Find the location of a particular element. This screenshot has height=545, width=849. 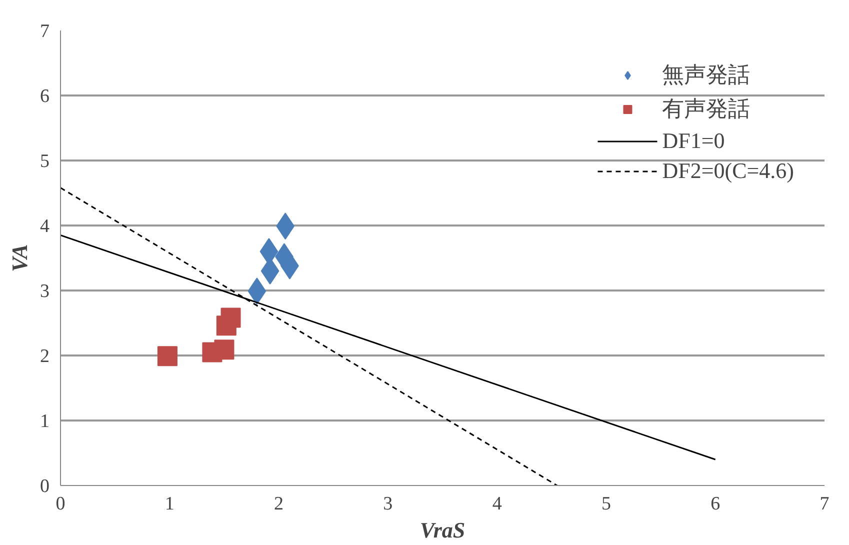

x-tick-label: 6 is located at coordinates (715, 504).